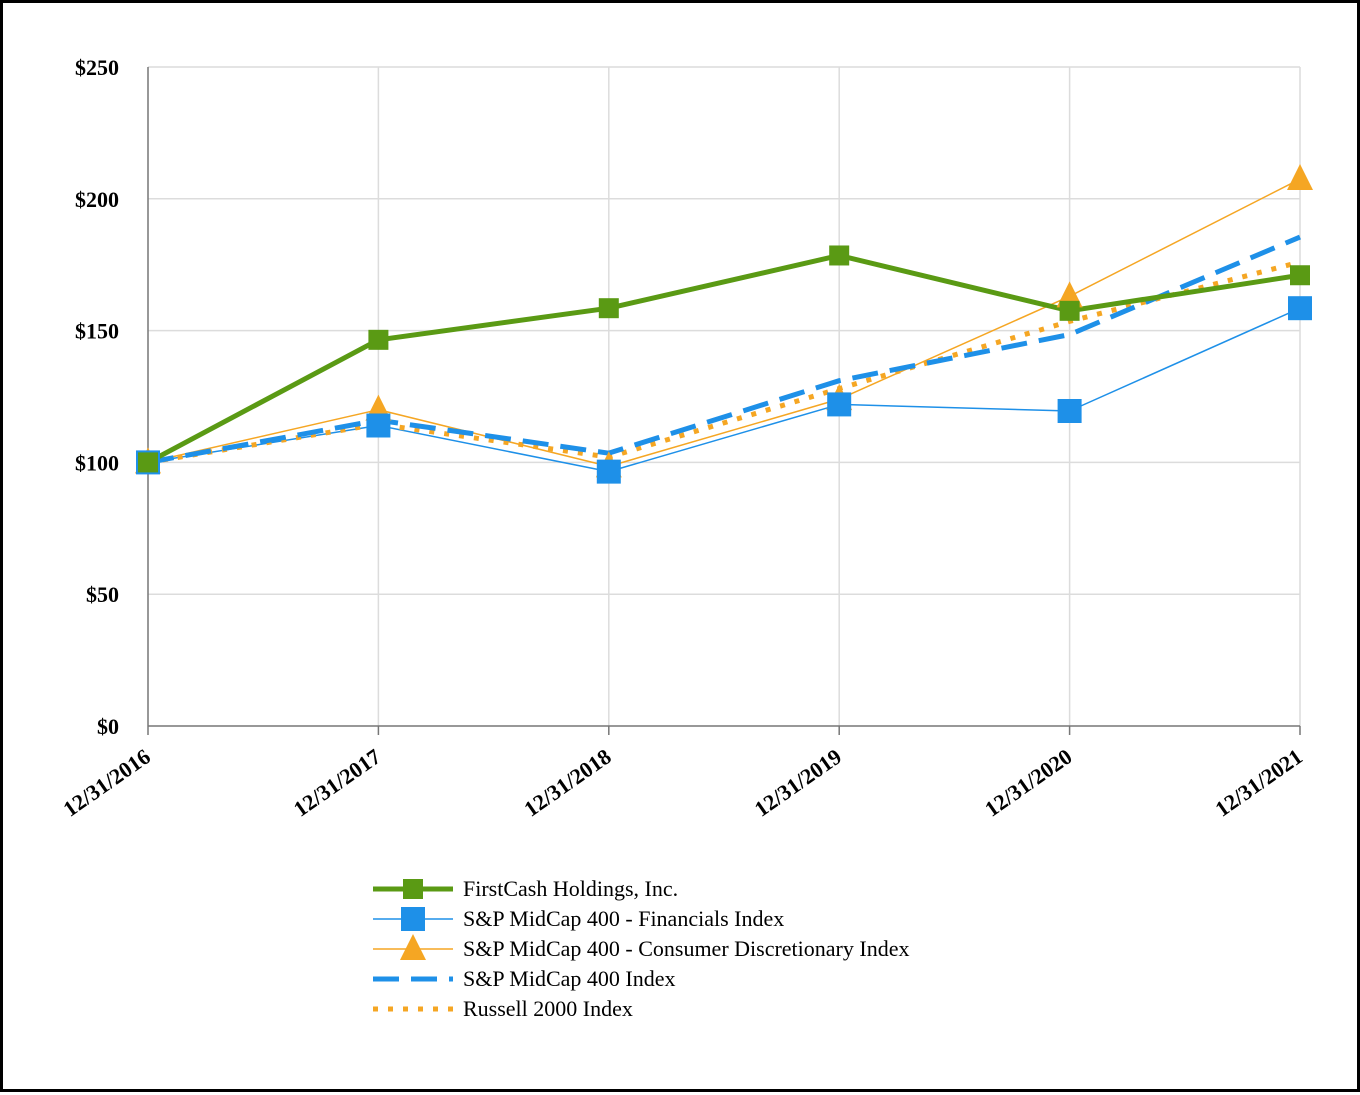  I want to click on legend-label: FirstCash Holdings, Inc., so click(570, 888).